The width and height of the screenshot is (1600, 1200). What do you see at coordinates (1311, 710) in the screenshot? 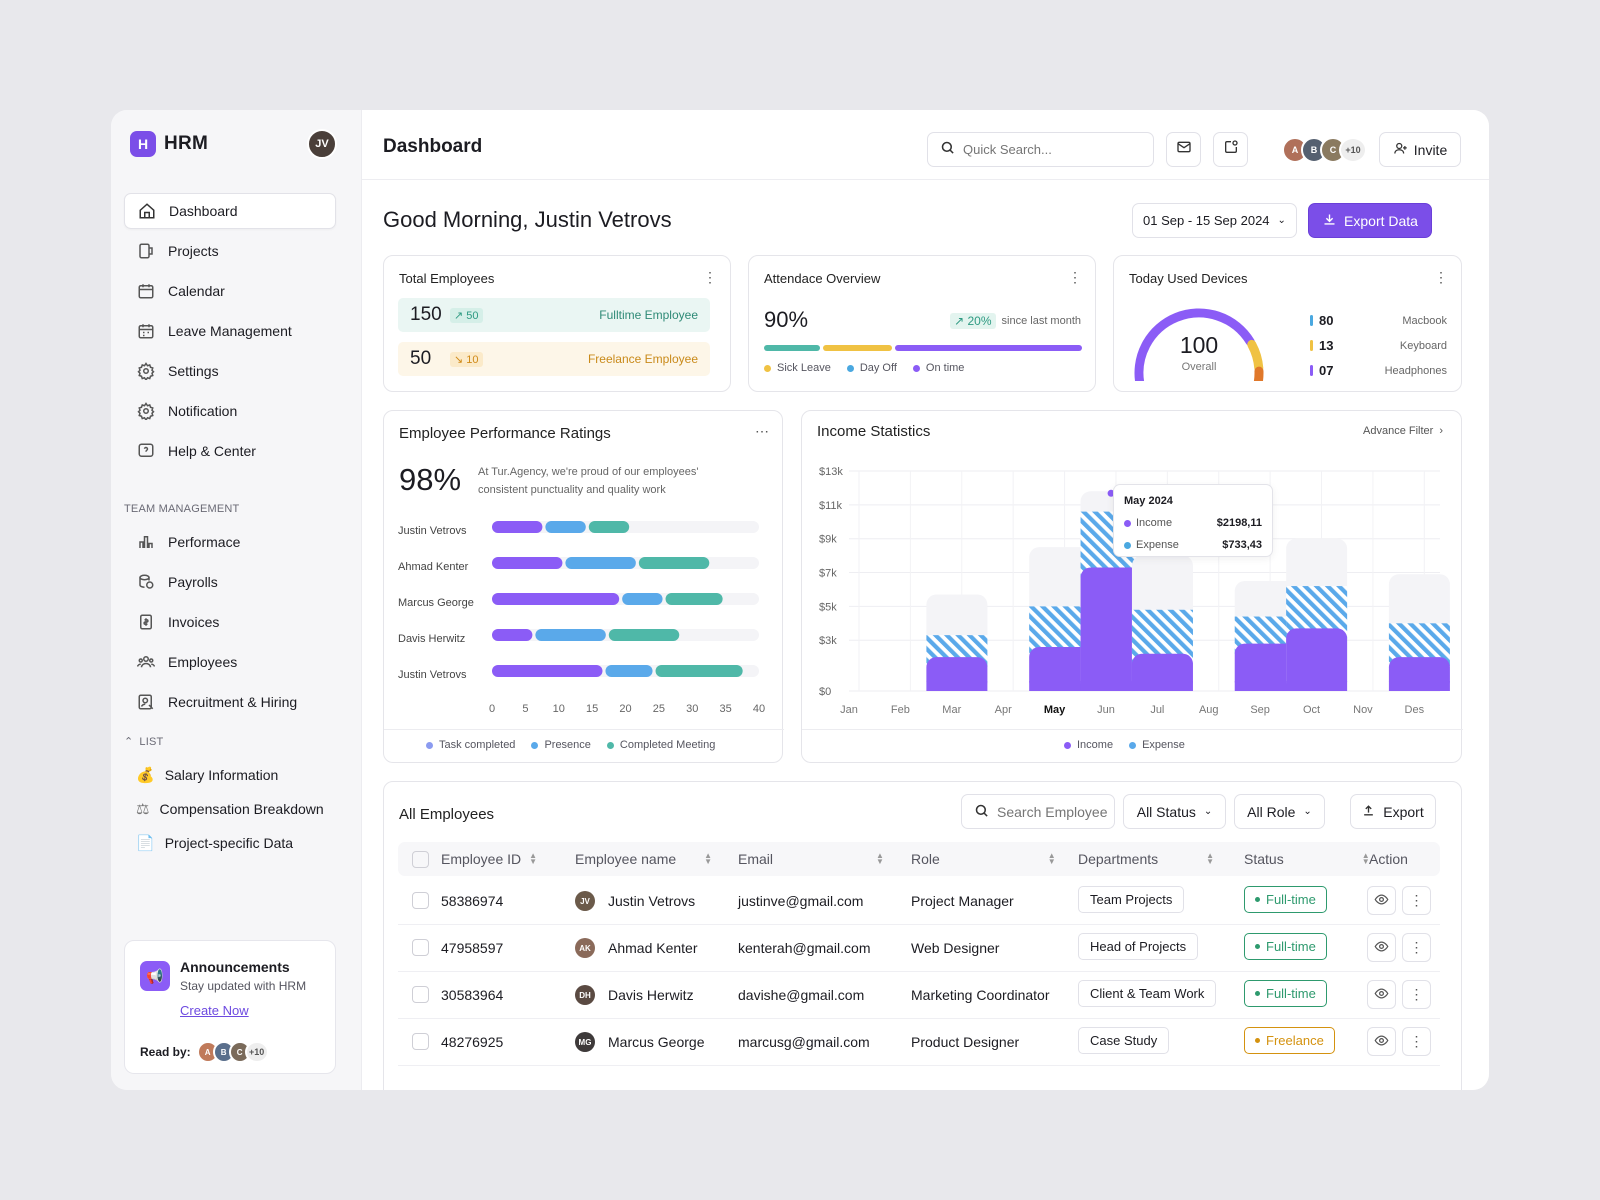
I see `income-x-tick: Oct` at bounding box center [1311, 710].